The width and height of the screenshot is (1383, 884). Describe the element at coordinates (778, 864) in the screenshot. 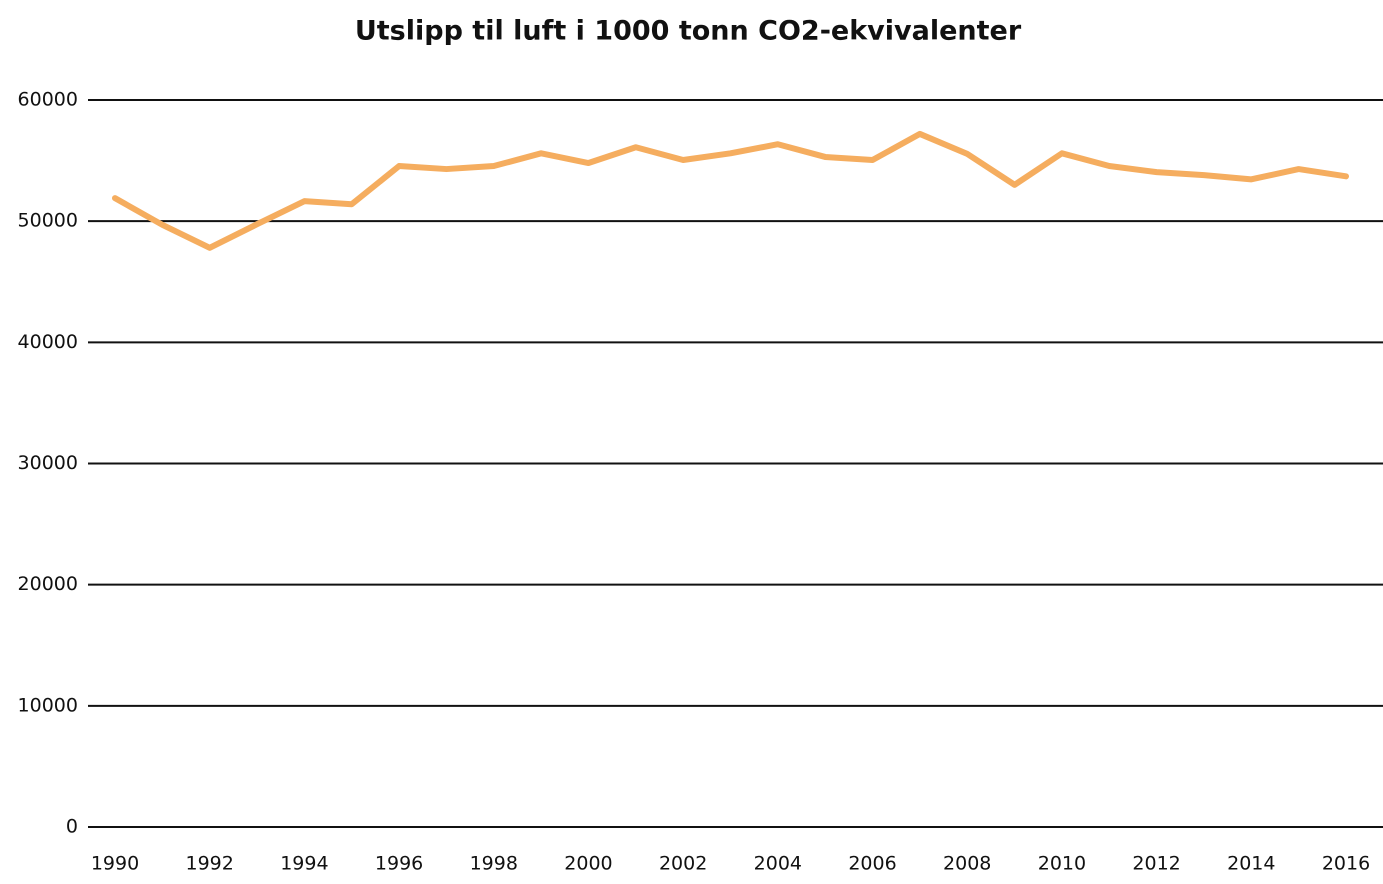

I see `x-tick-label: 2004` at that location.